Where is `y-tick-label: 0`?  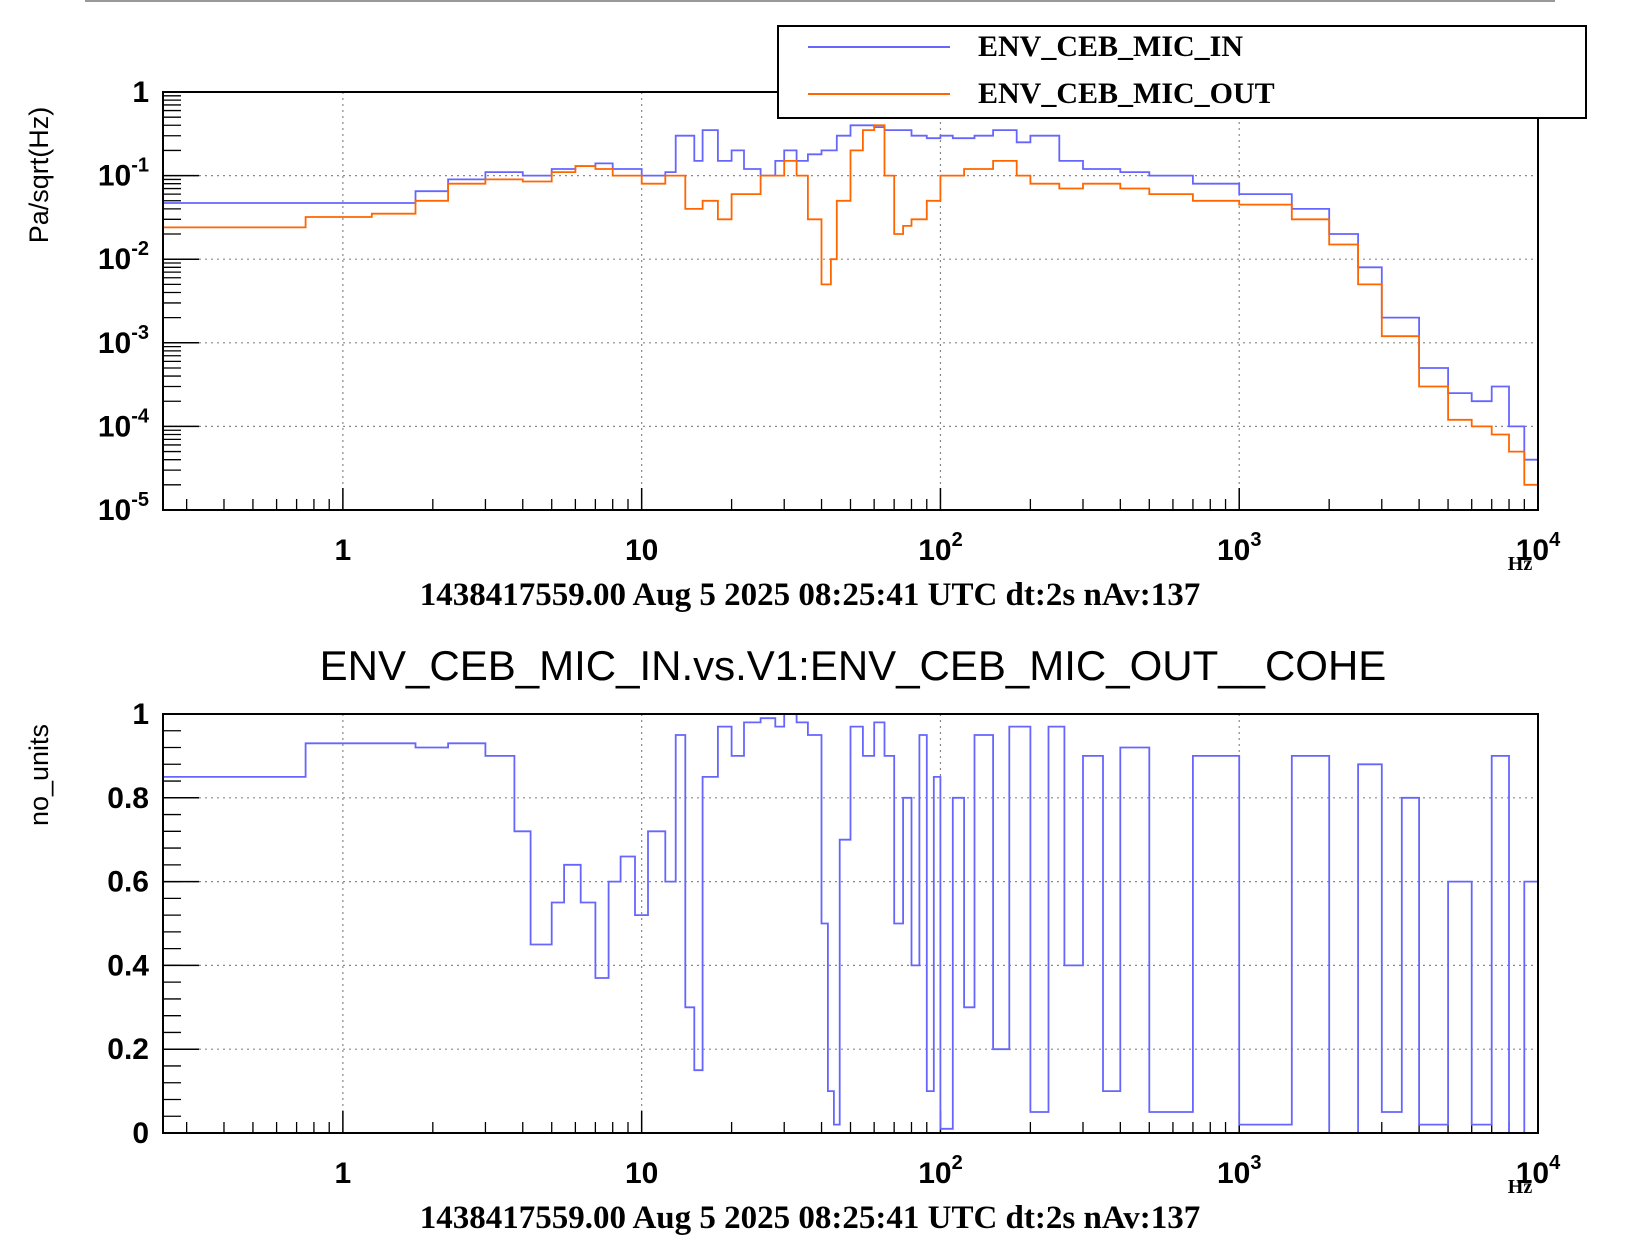 y-tick-label: 0 is located at coordinates (140, 1133).